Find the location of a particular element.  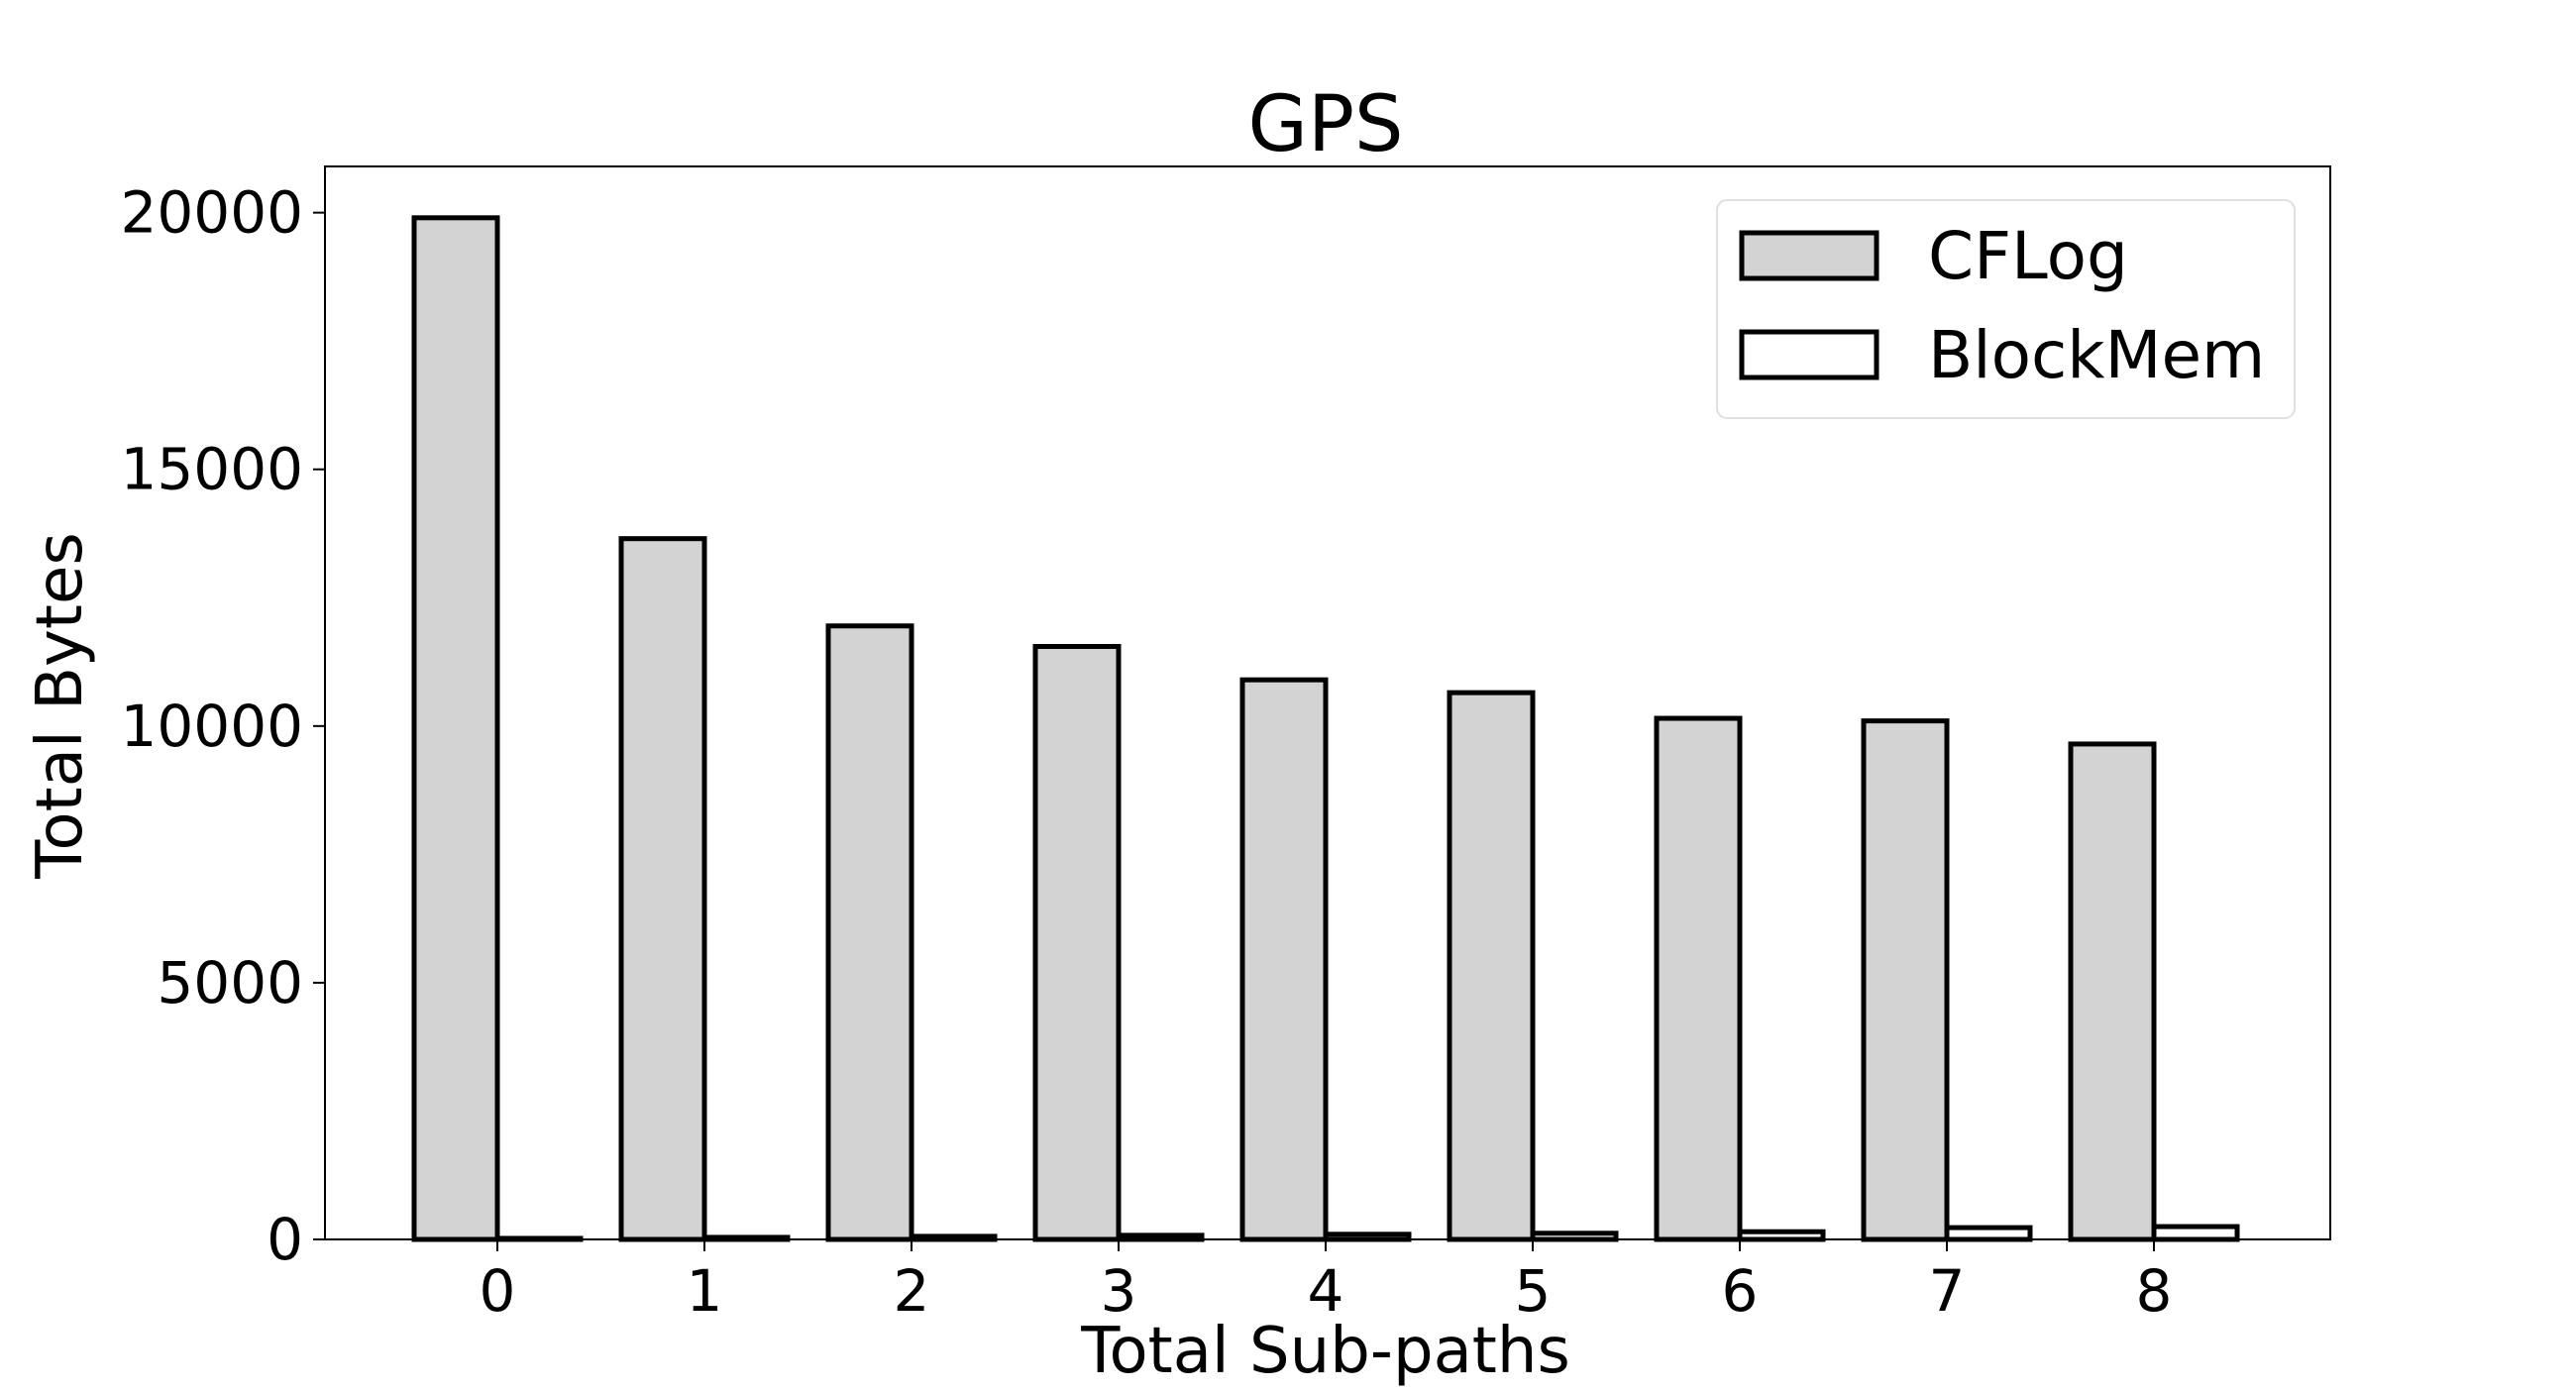

x-tick-label: 1 is located at coordinates (705, 1291).